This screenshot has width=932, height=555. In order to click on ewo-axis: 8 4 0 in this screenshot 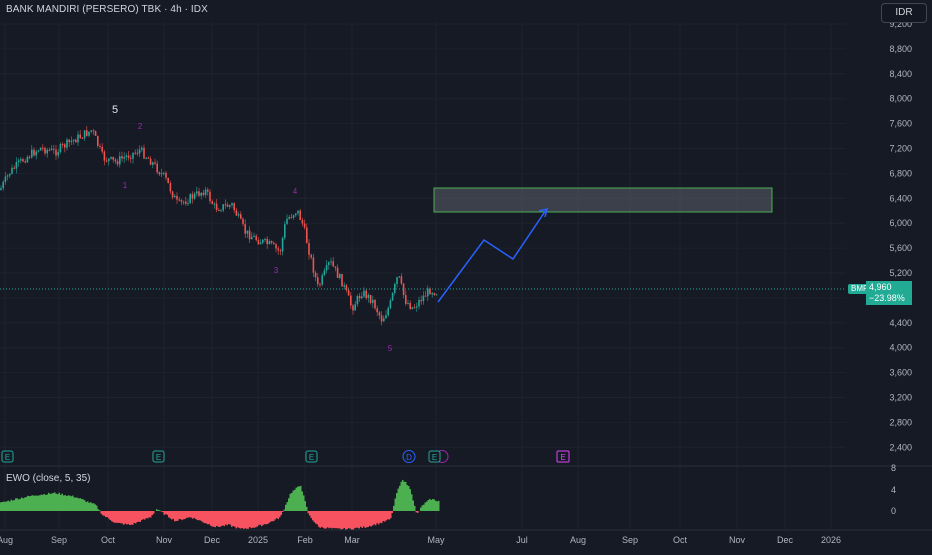, I will do `click(893, 489)`.